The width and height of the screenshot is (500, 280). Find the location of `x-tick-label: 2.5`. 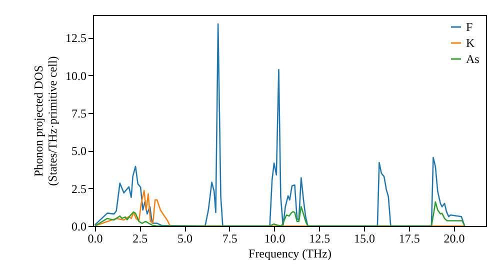

x-tick-label: 2.5 is located at coordinates (140, 239).